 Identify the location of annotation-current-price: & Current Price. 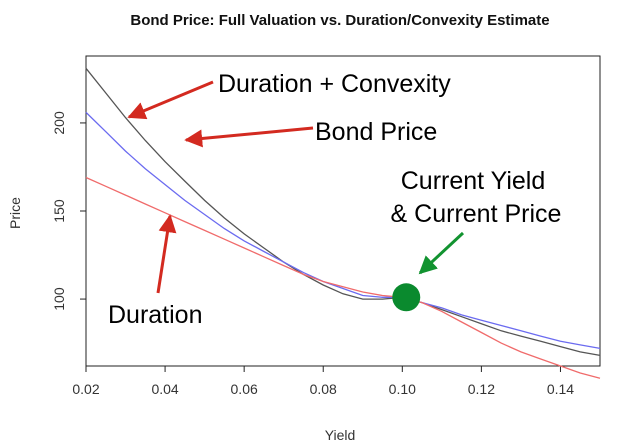
(476, 214).